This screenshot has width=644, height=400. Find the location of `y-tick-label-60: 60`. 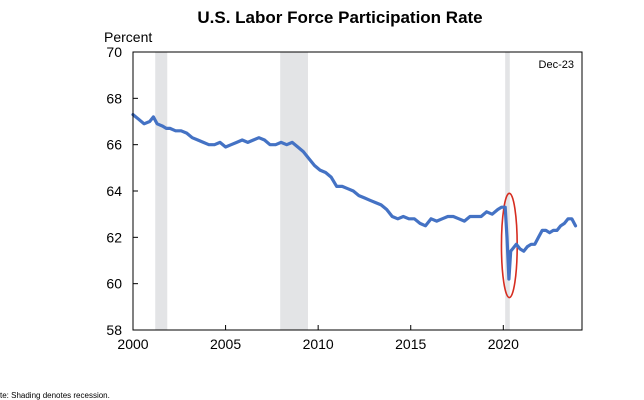

y-tick-label-60: 60 is located at coordinates (114, 284).